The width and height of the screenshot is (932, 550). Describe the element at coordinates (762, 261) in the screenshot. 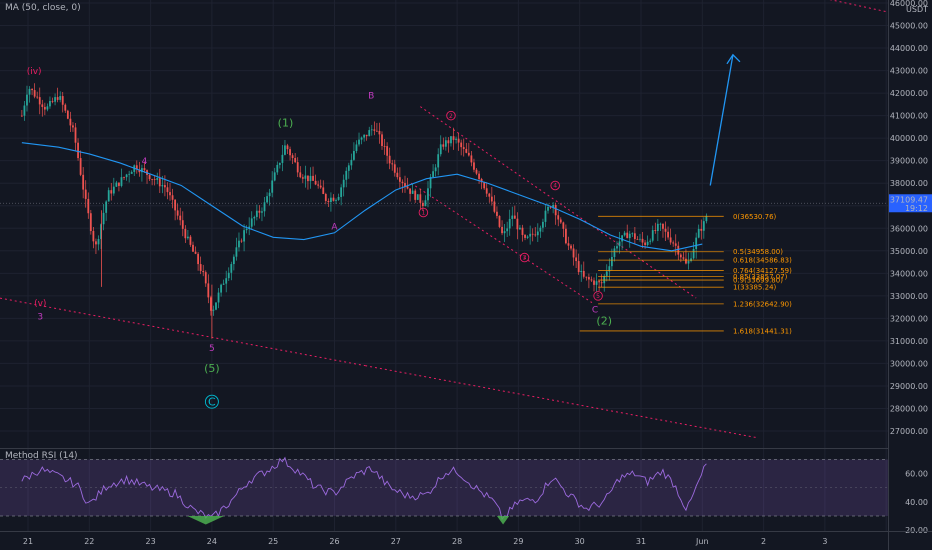

I see `fib-level-label: 0.618(34586.83)` at that location.